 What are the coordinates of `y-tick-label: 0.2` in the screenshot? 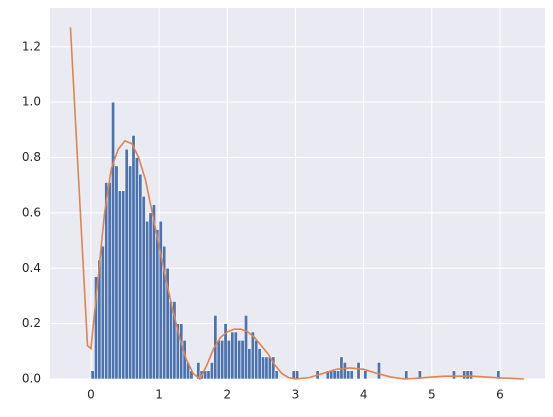 It's located at (31, 323).